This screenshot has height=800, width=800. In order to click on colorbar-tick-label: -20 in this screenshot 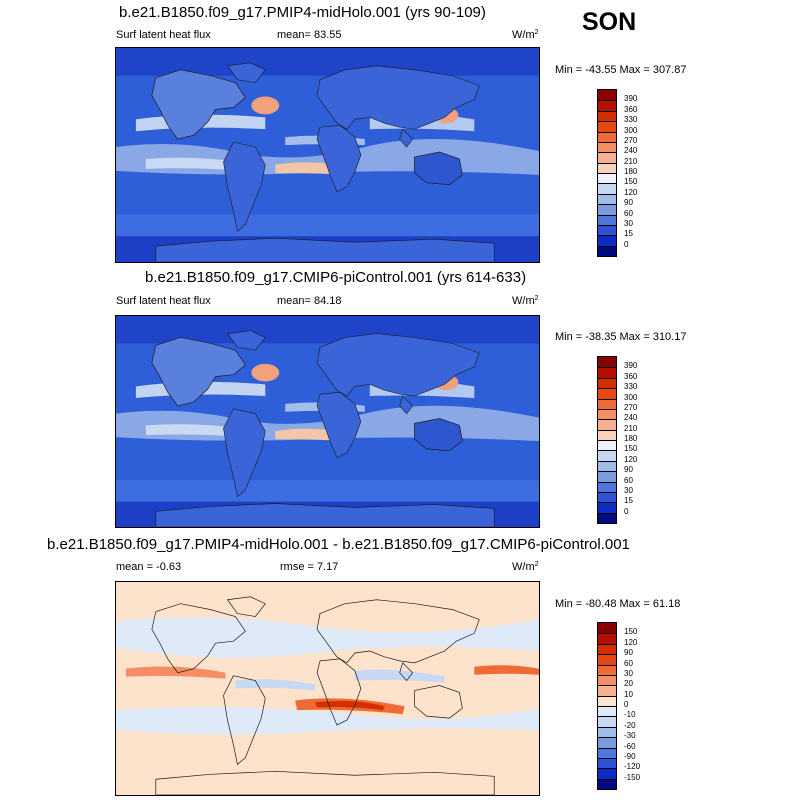, I will do `click(630, 725)`.